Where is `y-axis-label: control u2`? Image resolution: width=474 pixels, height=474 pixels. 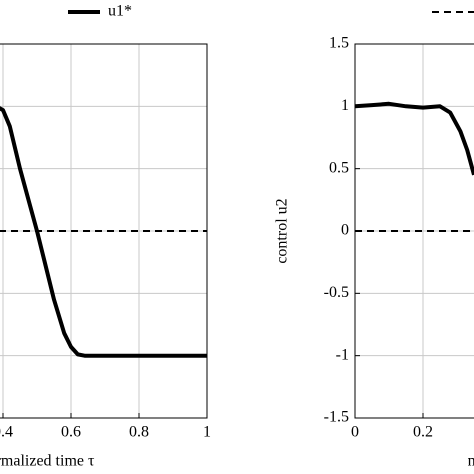 y-axis-label: control u2 is located at coordinates (282, 230).